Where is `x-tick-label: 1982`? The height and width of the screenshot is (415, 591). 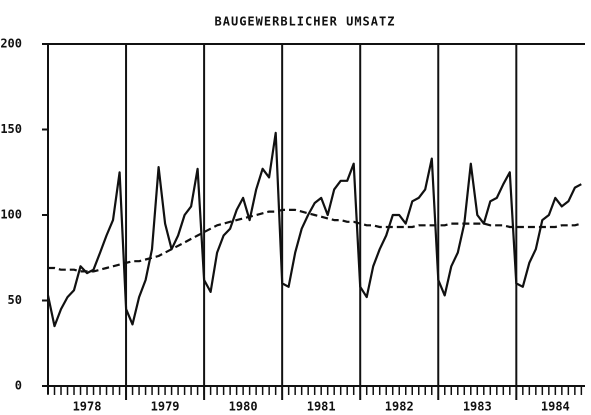 x-tick-label: 1982 is located at coordinates (399, 407).